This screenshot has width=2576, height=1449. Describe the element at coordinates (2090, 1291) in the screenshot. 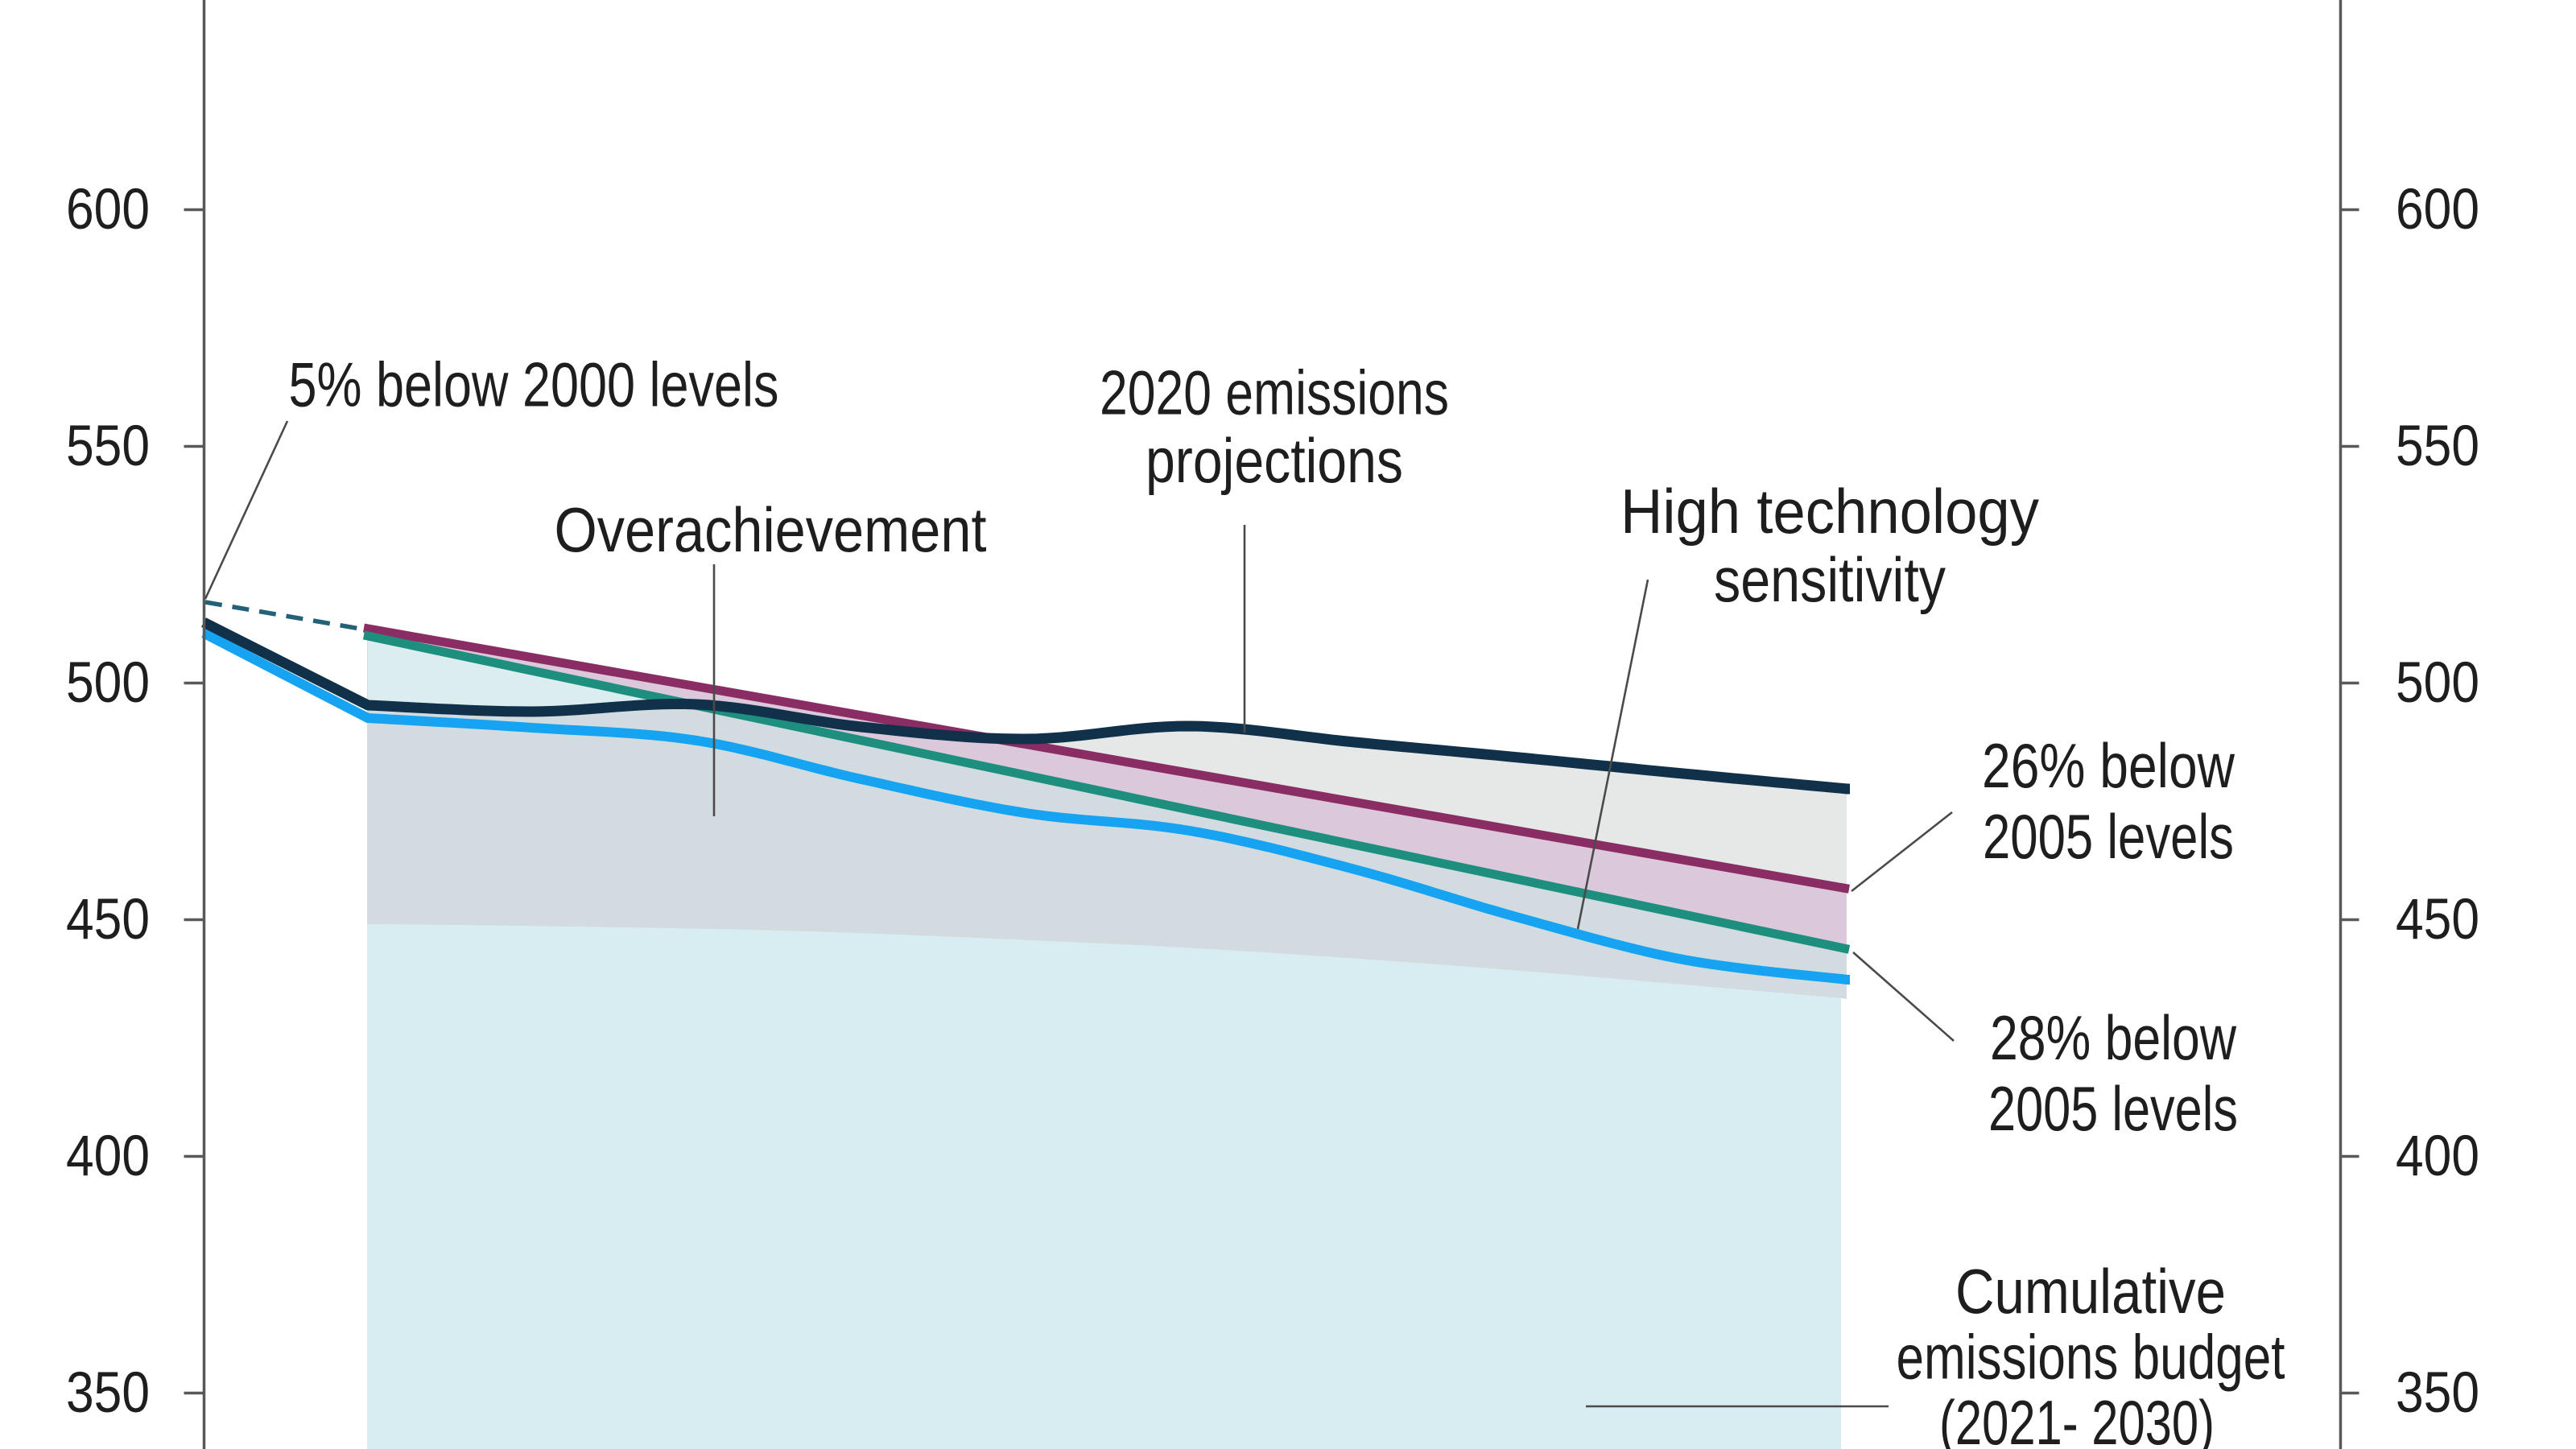

I see `svg-text: Cumulative` at that location.